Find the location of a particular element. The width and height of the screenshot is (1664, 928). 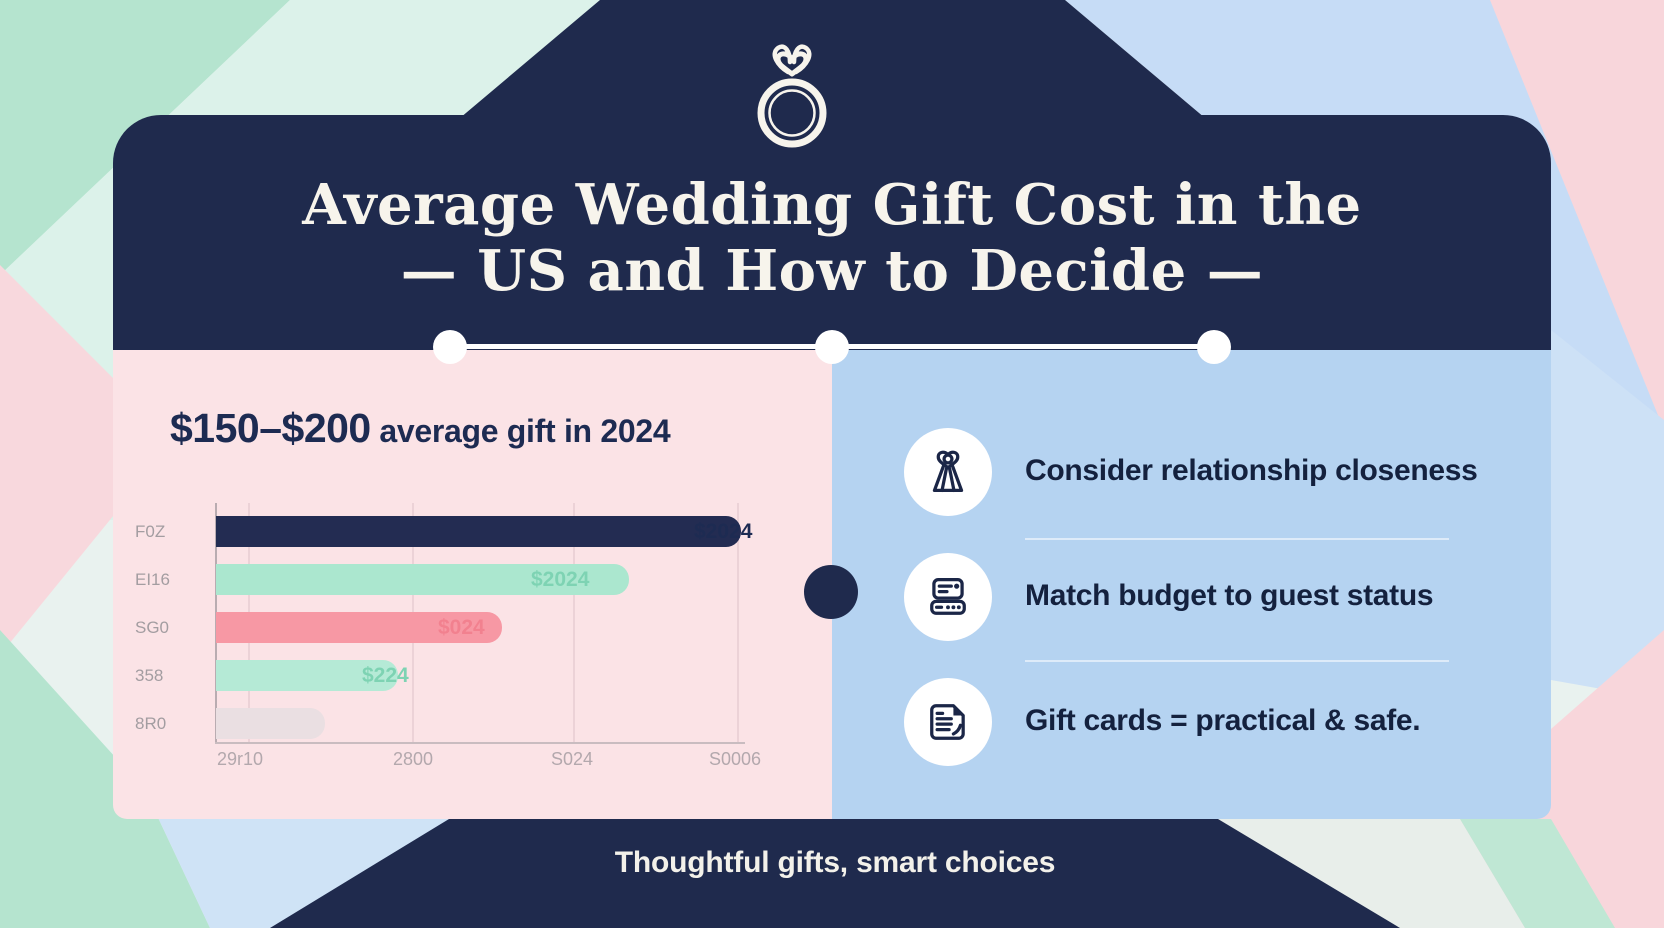

bride-dress-icon is located at coordinates (948, 471).